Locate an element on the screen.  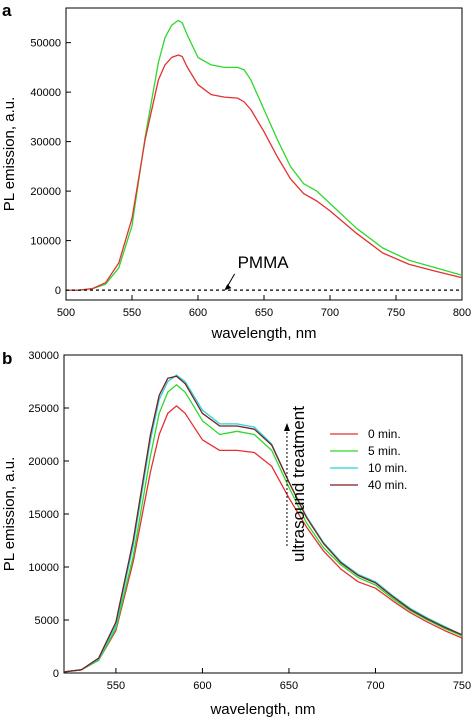
ultrasound-treatment-label: ultrasound treatment is located at coordinates (298, 484).